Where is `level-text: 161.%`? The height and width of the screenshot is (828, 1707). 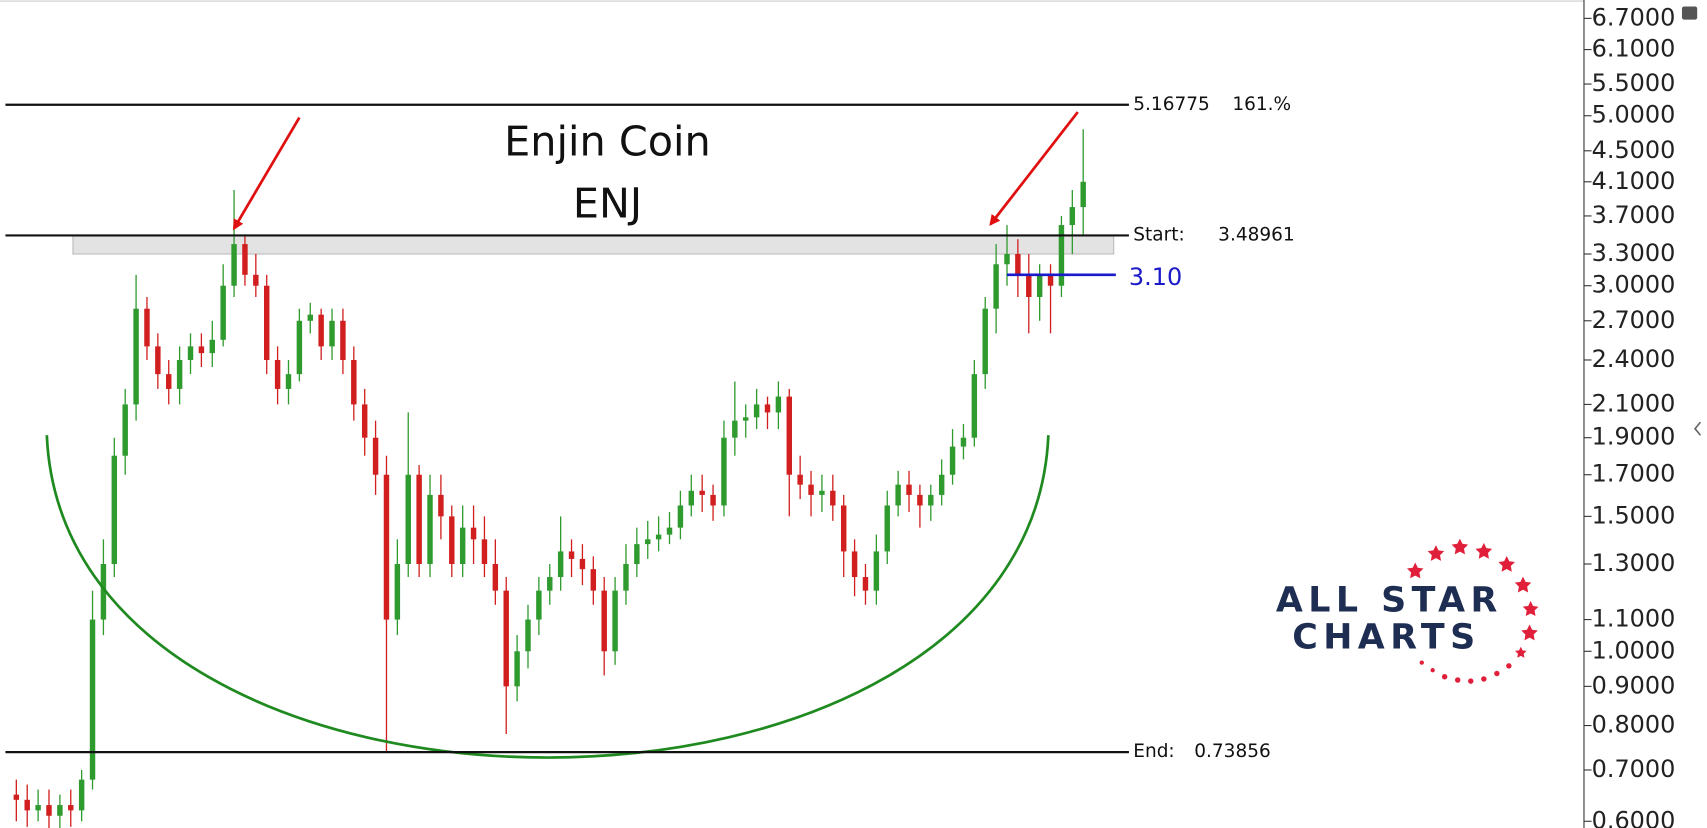
level-text: 161.% is located at coordinates (1261, 104).